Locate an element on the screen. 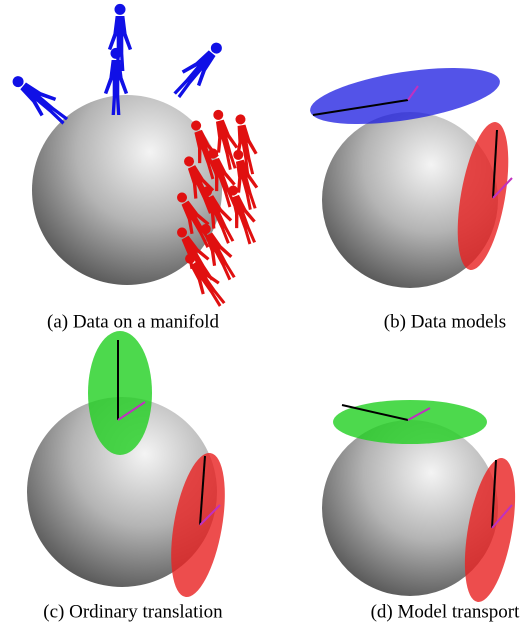  caption: (c) Ordinary translation is located at coordinates (133, 611).